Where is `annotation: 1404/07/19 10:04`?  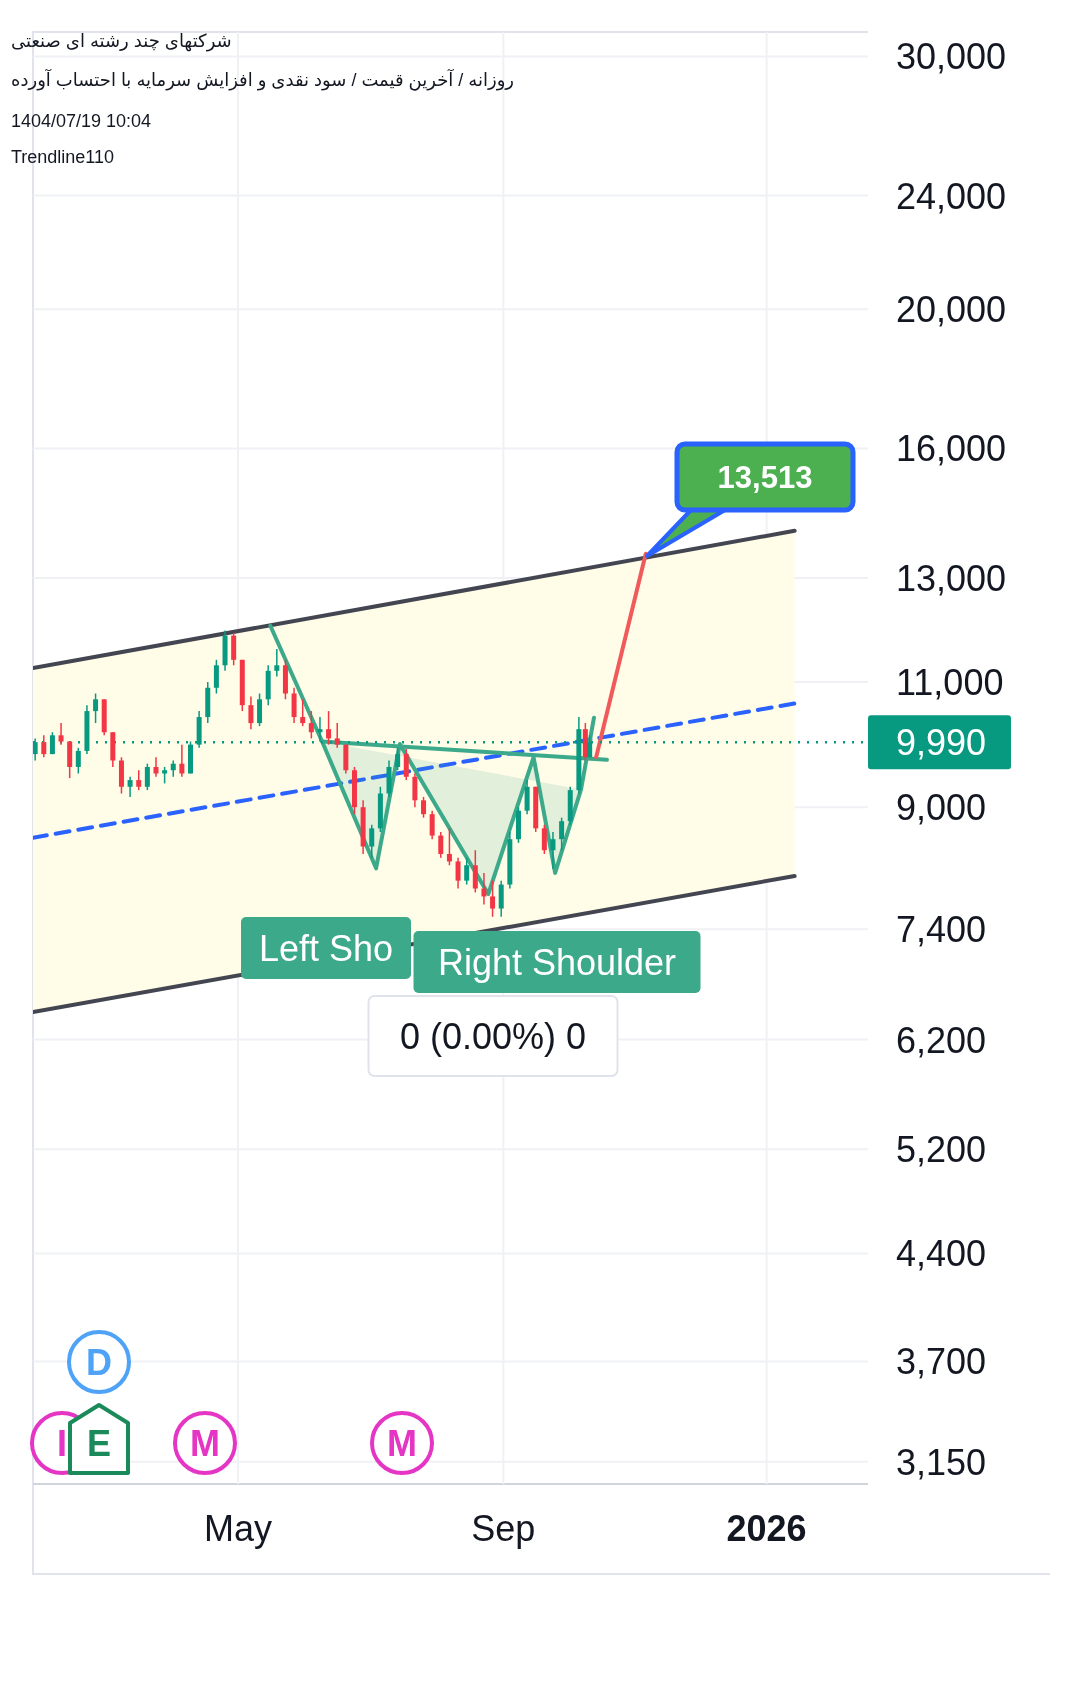
annotation: 1404/07/19 10:04 is located at coordinates (81, 121).